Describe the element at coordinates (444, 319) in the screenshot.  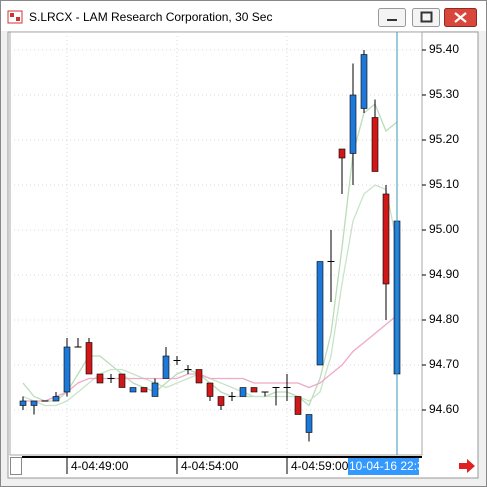
I see `y-tick-label: 94.80` at that location.